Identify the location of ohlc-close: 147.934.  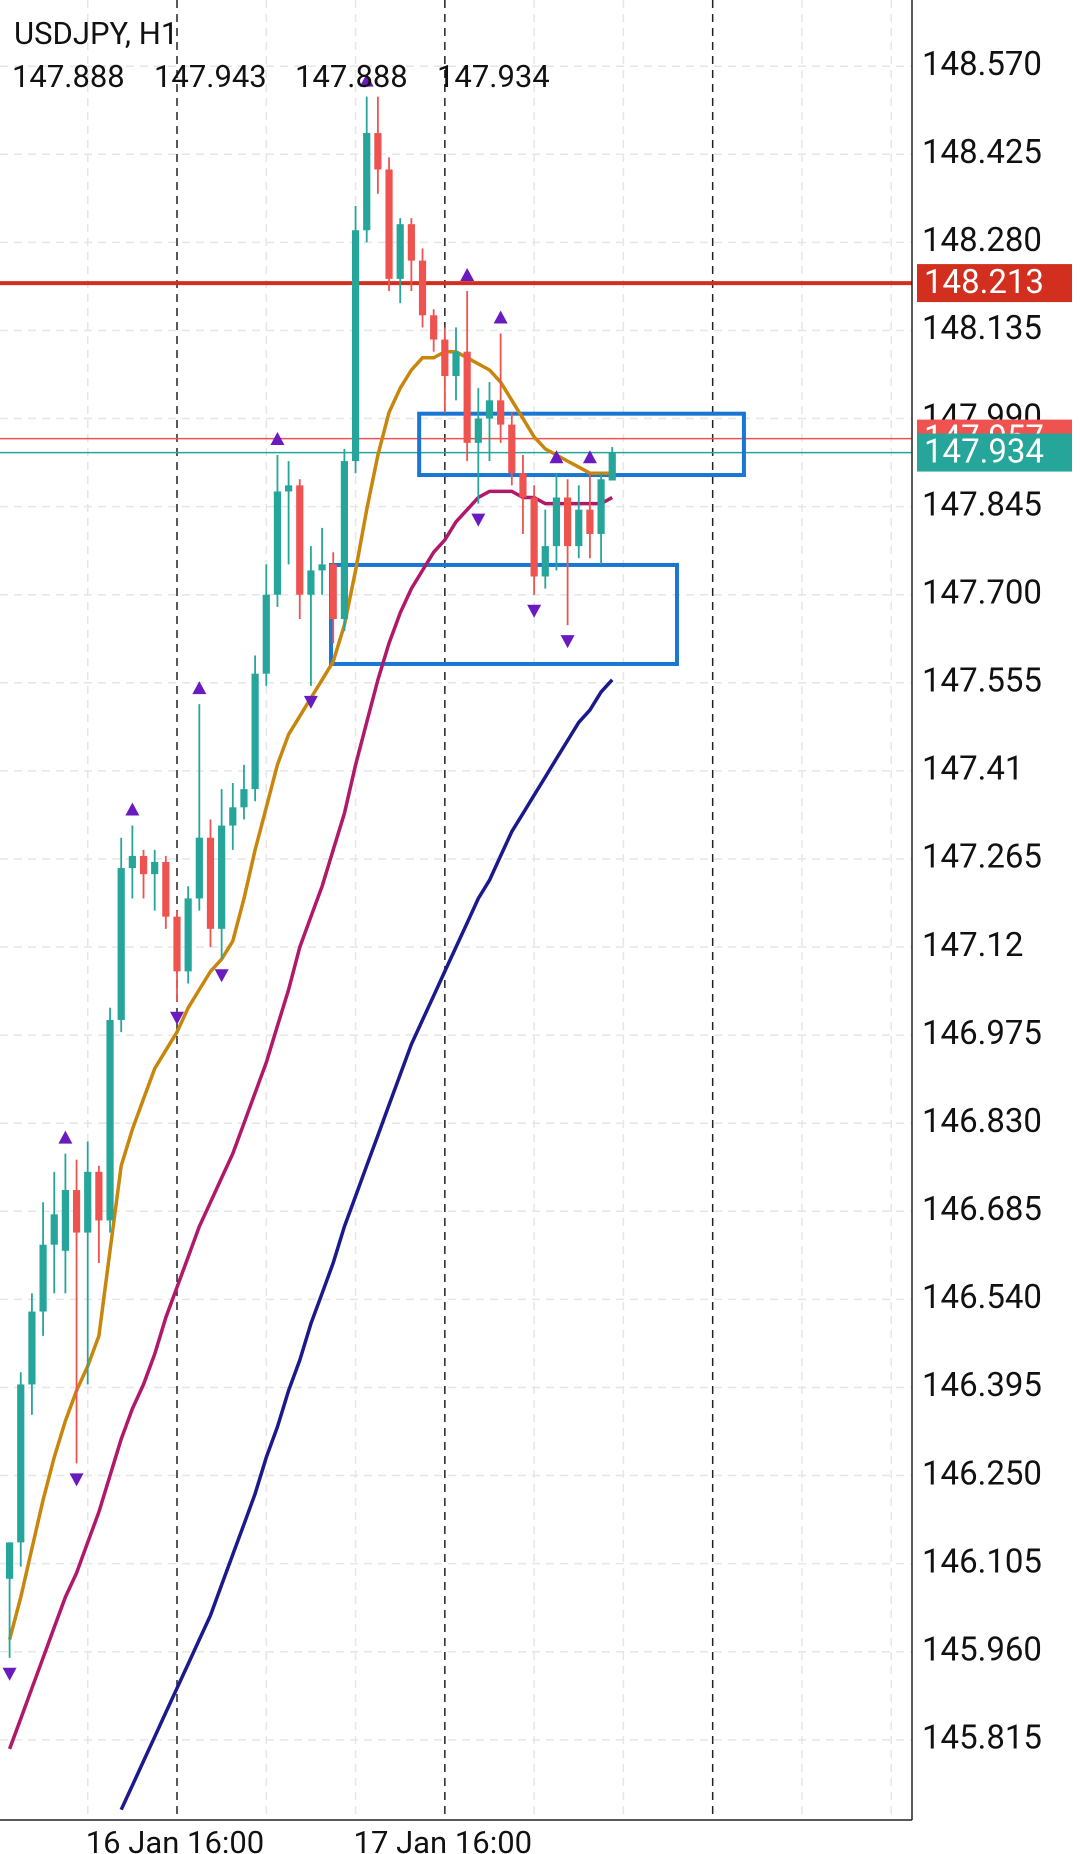
(493, 76).